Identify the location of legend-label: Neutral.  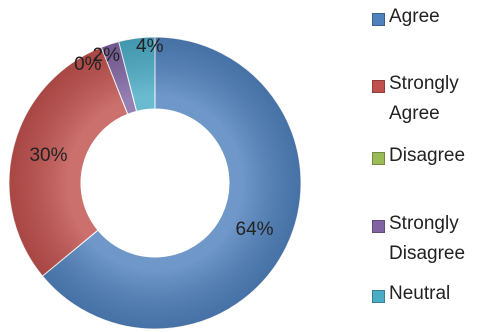
(420, 293).